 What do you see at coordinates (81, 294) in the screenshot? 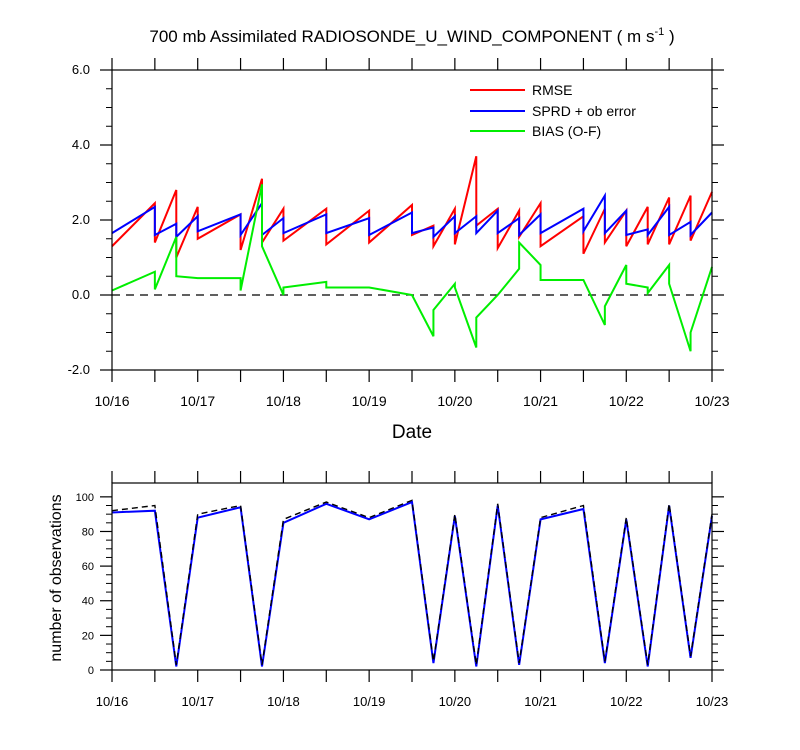
I see `top-y-tick-label: 0.0` at bounding box center [81, 294].